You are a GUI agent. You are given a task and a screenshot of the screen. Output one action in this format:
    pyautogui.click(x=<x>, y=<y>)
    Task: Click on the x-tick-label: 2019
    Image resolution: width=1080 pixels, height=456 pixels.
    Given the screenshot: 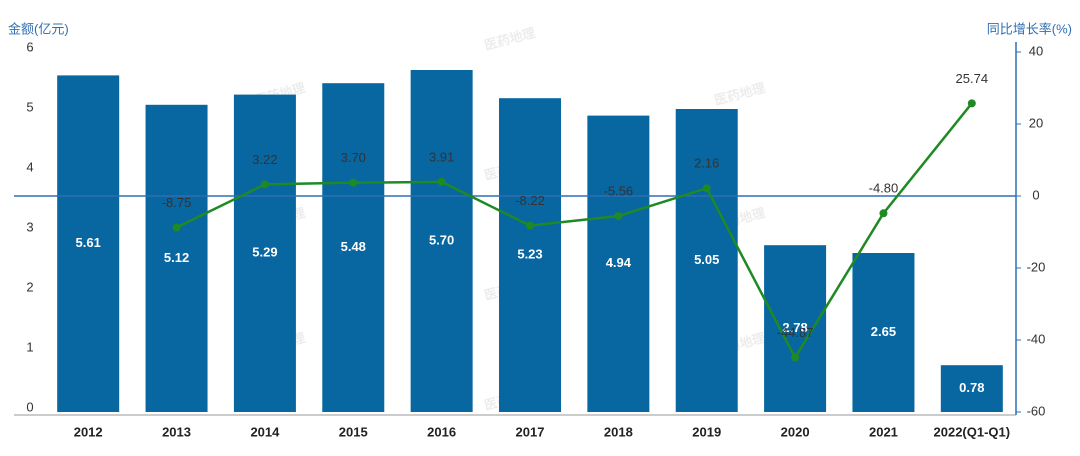 What is the action you would take?
    pyautogui.click(x=706, y=431)
    